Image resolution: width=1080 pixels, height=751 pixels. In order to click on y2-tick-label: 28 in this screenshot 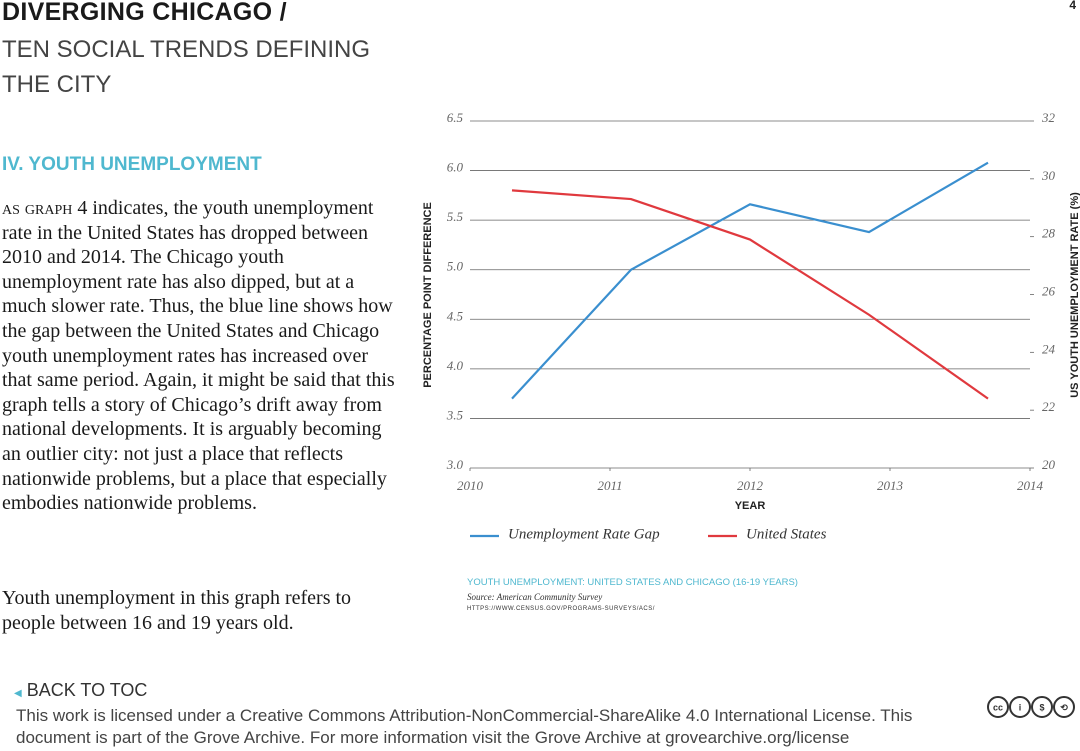, I will do `click(1049, 233)`.